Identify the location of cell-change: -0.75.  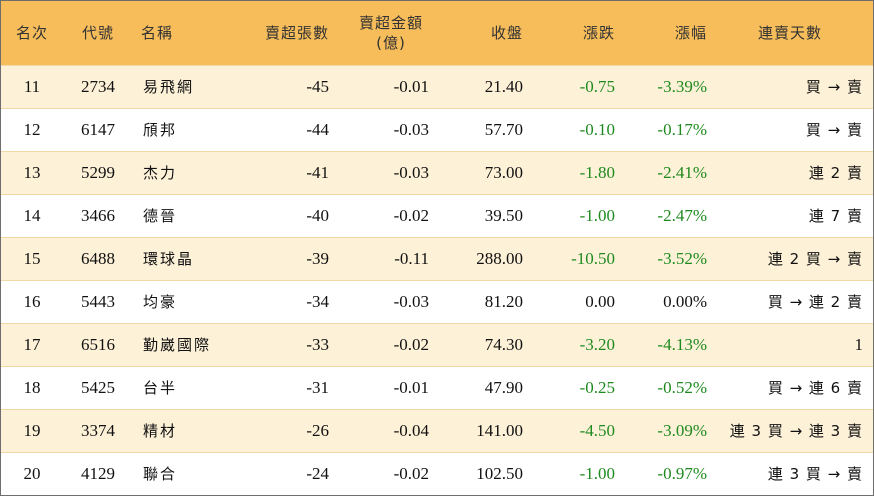
(597, 86).